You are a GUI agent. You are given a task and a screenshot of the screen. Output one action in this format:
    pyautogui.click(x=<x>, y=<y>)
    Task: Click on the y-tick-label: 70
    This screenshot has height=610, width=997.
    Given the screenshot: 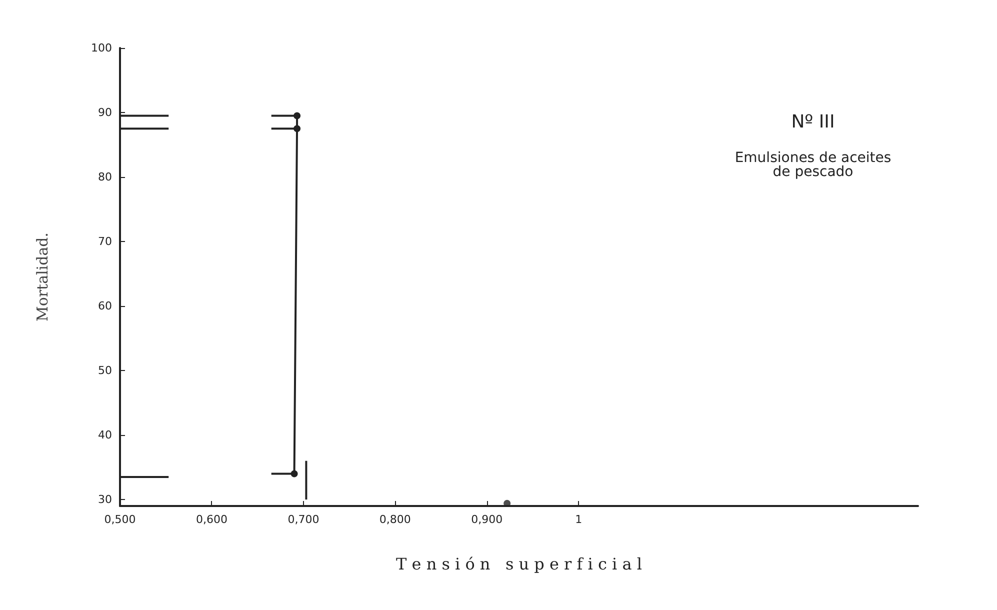 What is the action you would take?
    pyautogui.click(x=105, y=241)
    